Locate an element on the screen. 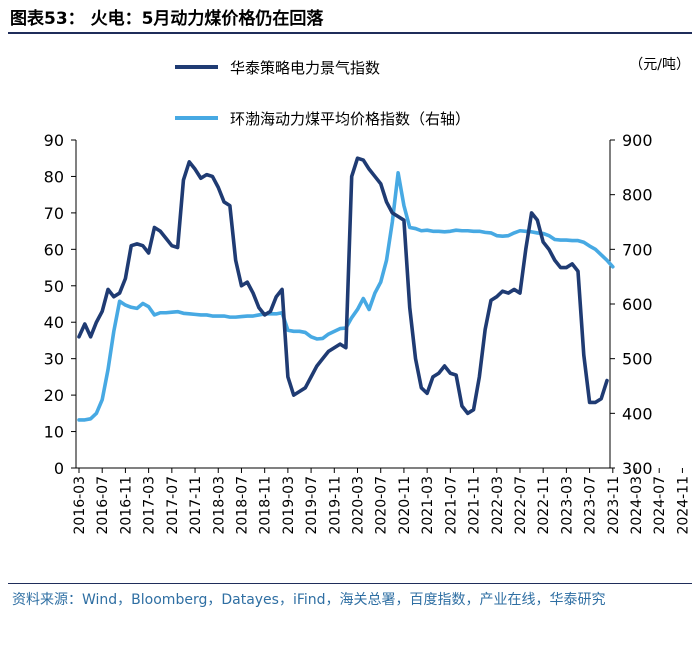  x-tick-label: 2016-11 is located at coordinates (126, 505).